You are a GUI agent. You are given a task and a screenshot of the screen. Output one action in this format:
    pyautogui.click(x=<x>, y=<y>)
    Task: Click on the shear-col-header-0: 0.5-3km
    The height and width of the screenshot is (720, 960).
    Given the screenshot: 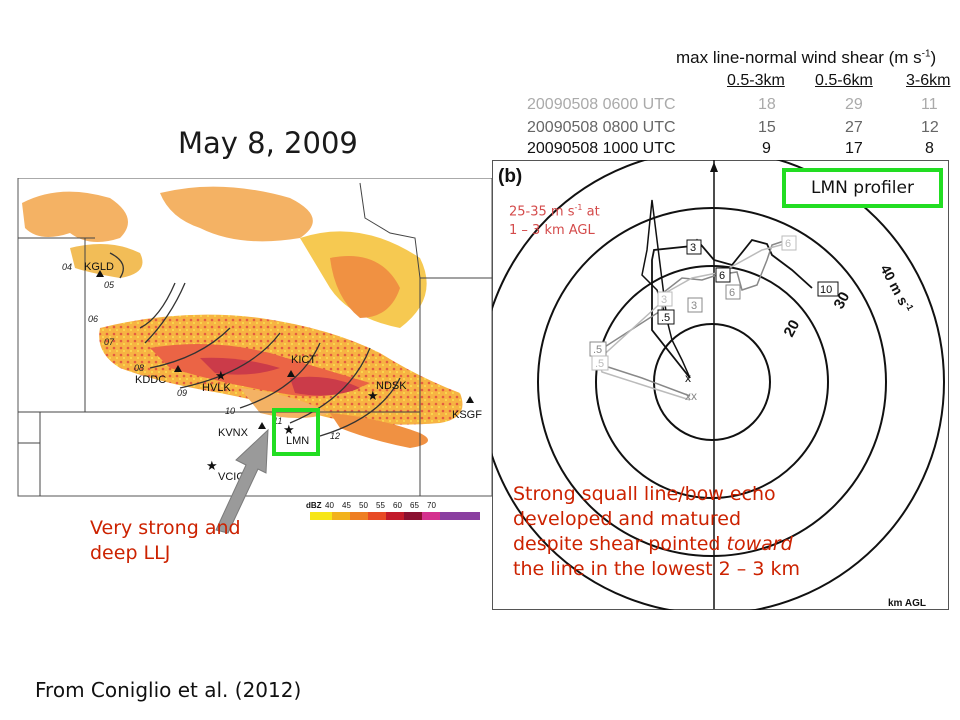 What is the action you would take?
    pyautogui.click(x=756, y=80)
    